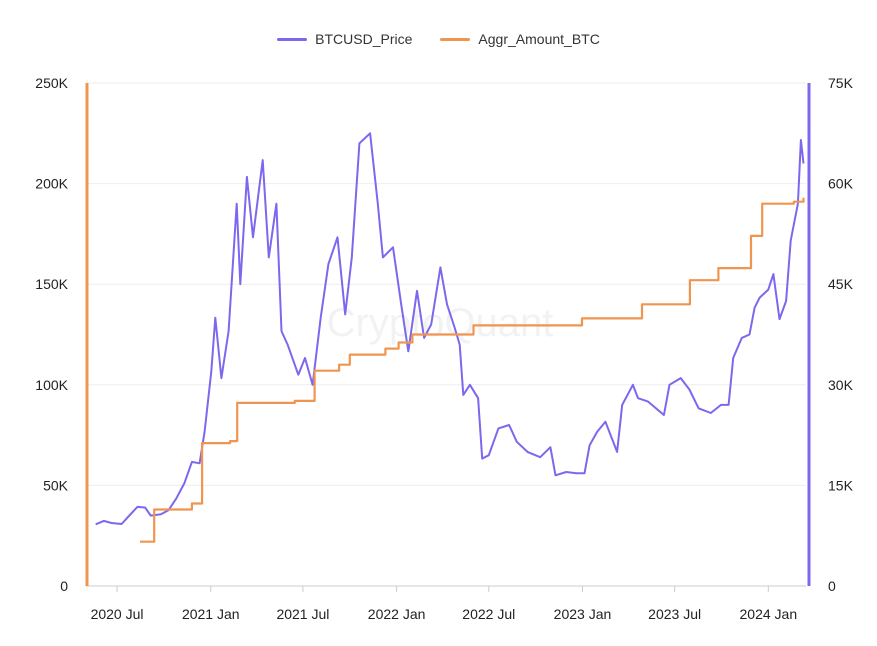 Image resolution: width=877 pixels, height=646 pixels. I want to click on y-right-tick-label: 45K, so click(841, 284).